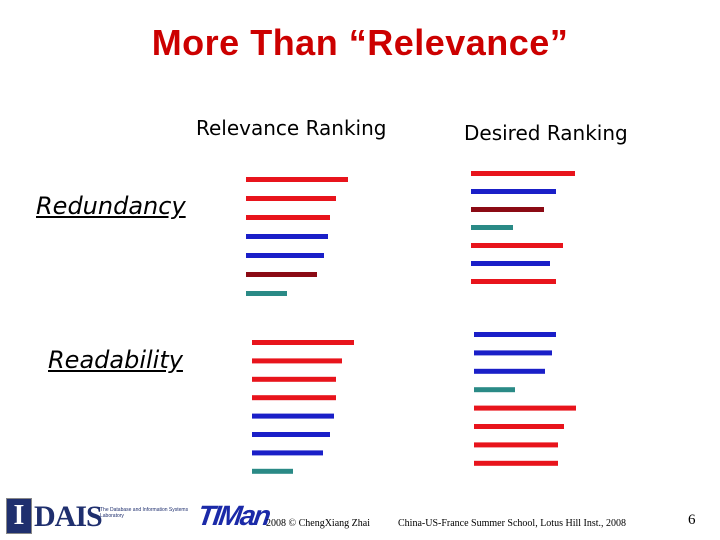 Image resolution: width=720 pixels, height=540 pixels. I want to click on readability-label: Readability, so click(115, 360).